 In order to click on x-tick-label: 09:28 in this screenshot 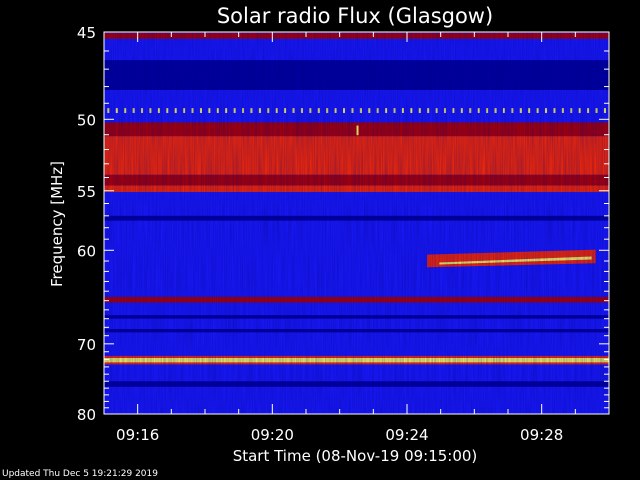, I will do `click(541, 435)`.